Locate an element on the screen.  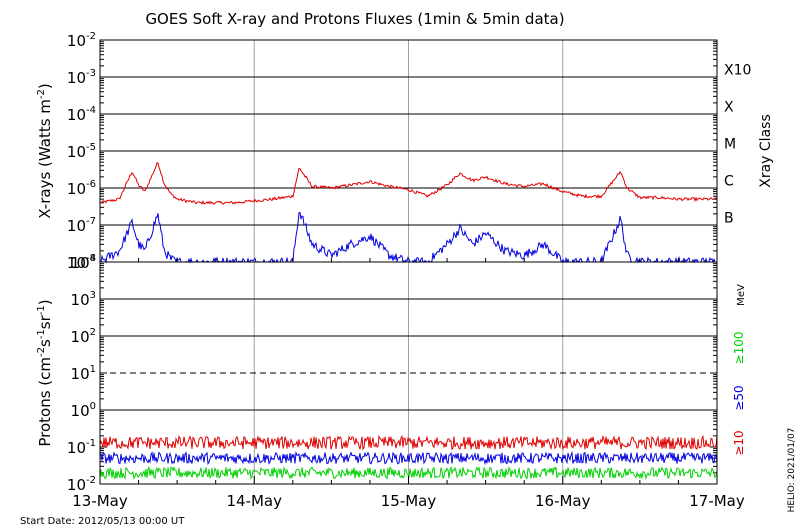
x-tick-label: 15-May is located at coordinates (409, 501).